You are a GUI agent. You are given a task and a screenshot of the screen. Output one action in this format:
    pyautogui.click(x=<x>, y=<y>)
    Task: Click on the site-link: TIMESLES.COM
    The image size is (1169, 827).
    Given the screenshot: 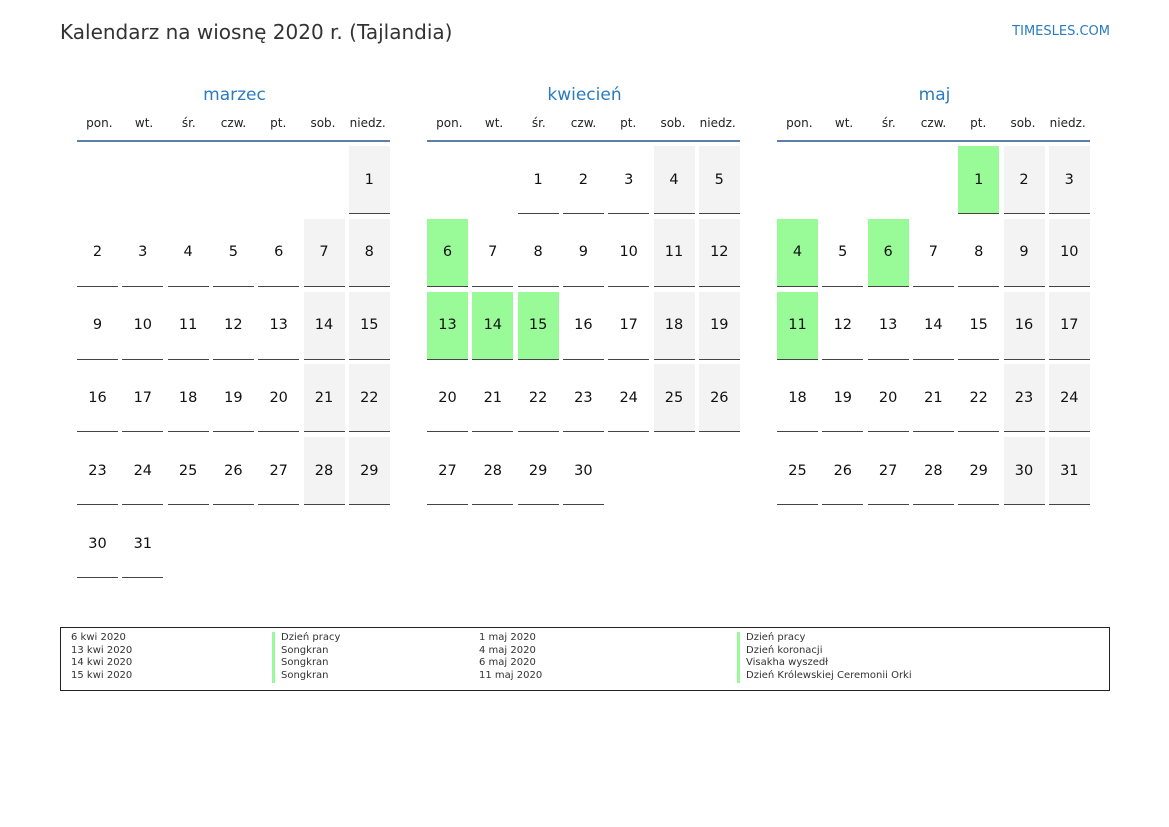 What is the action you would take?
    pyautogui.click(x=1061, y=31)
    